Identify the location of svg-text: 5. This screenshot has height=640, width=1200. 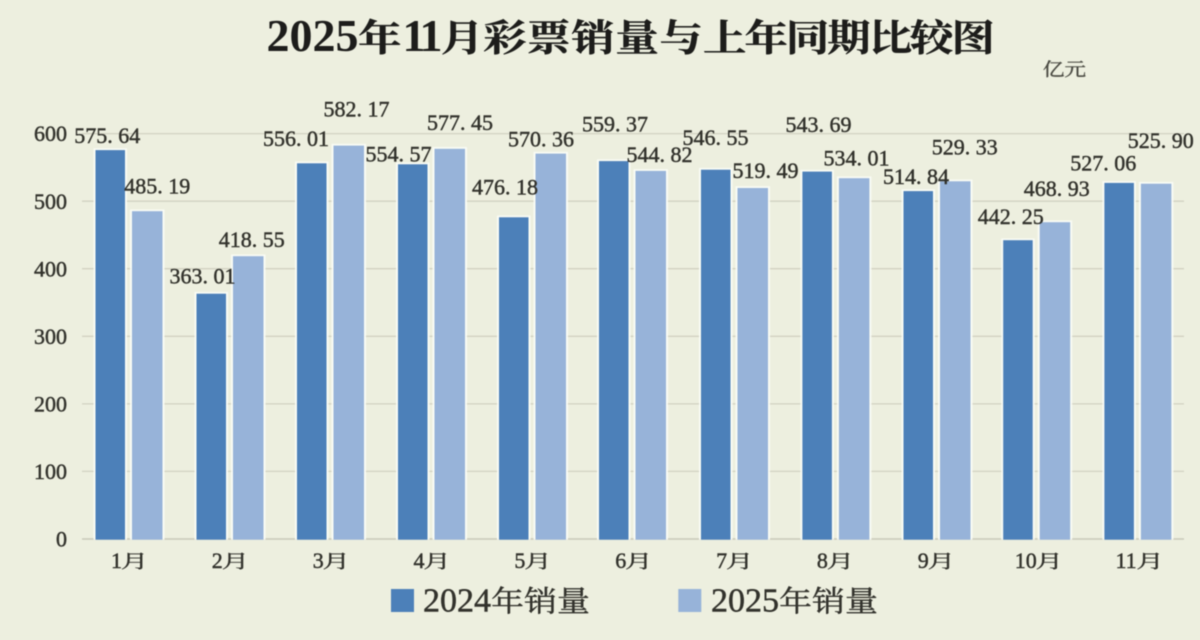
(519, 560).